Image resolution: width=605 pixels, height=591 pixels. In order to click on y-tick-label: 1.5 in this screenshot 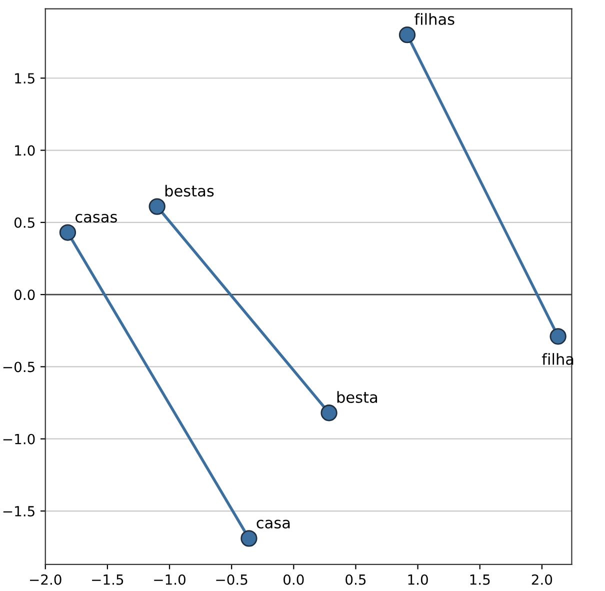, I will do `click(24, 78)`.